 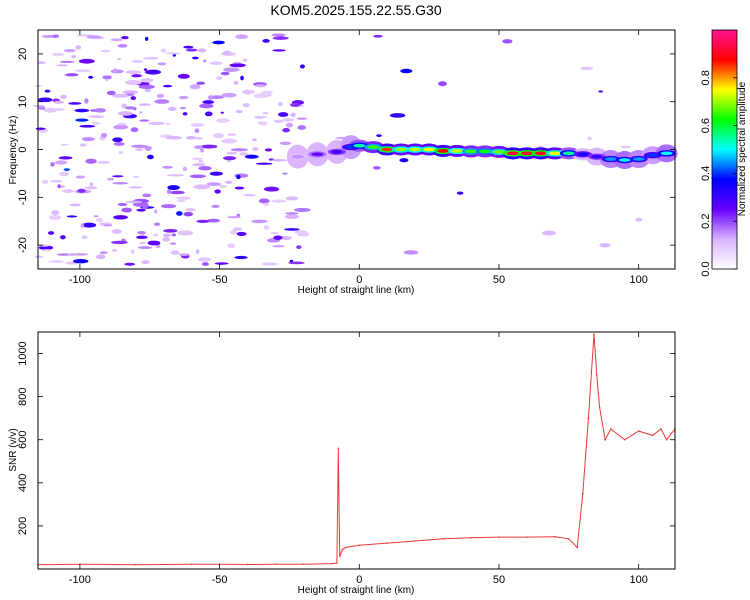 What do you see at coordinates (13, 449) in the screenshot?
I see `snr-y-axis-label: SNR (v/v)` at bounding box center [13, 449].